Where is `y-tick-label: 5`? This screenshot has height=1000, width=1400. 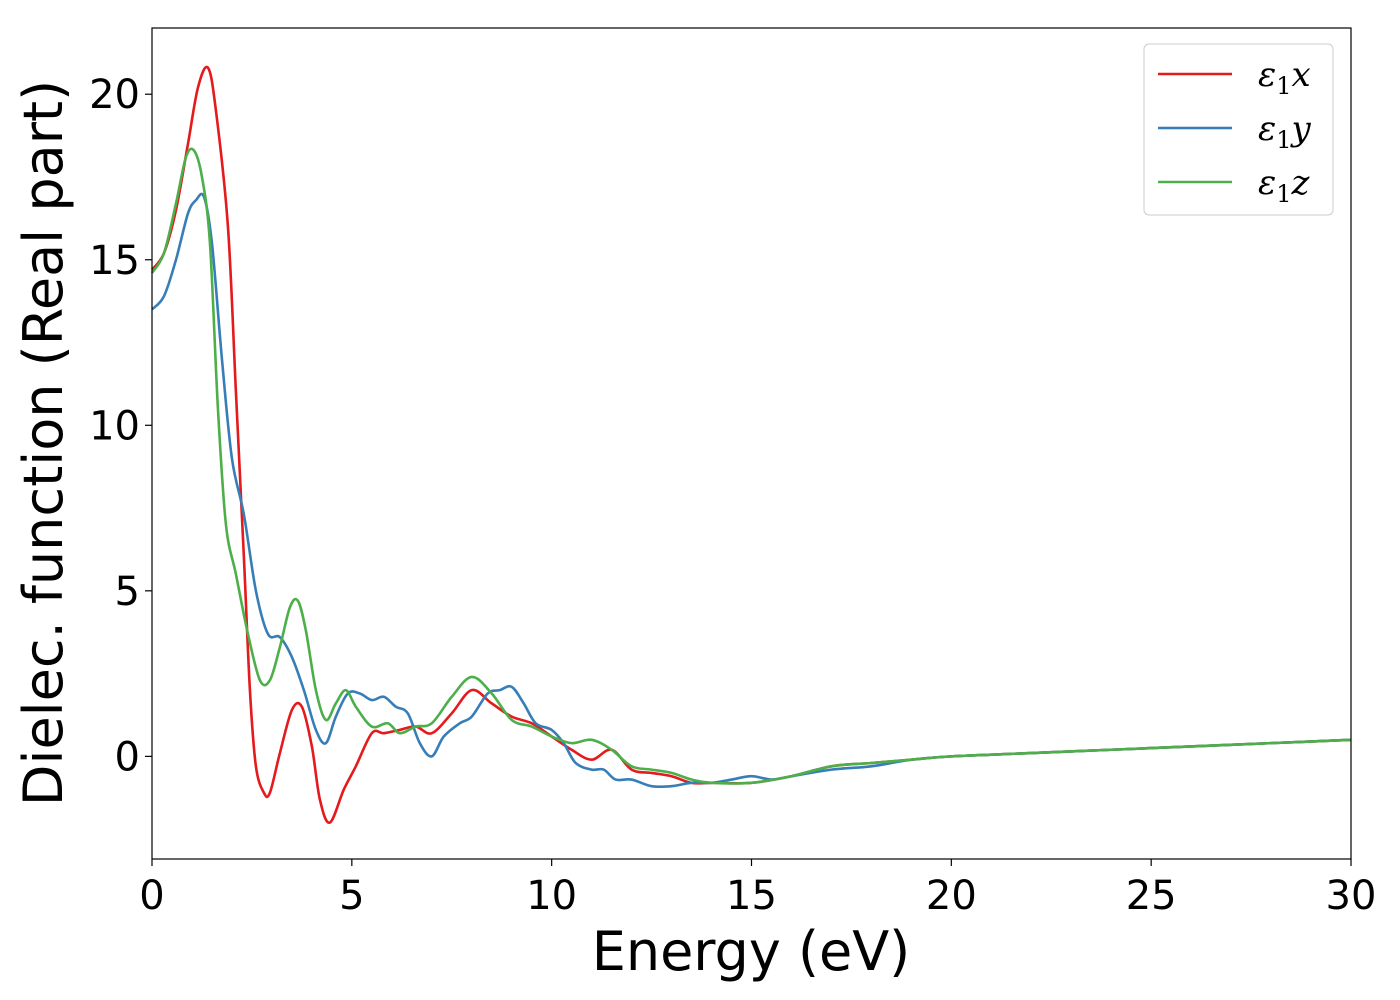
y-tick-label: 5 is located at coordinates (127, 592).